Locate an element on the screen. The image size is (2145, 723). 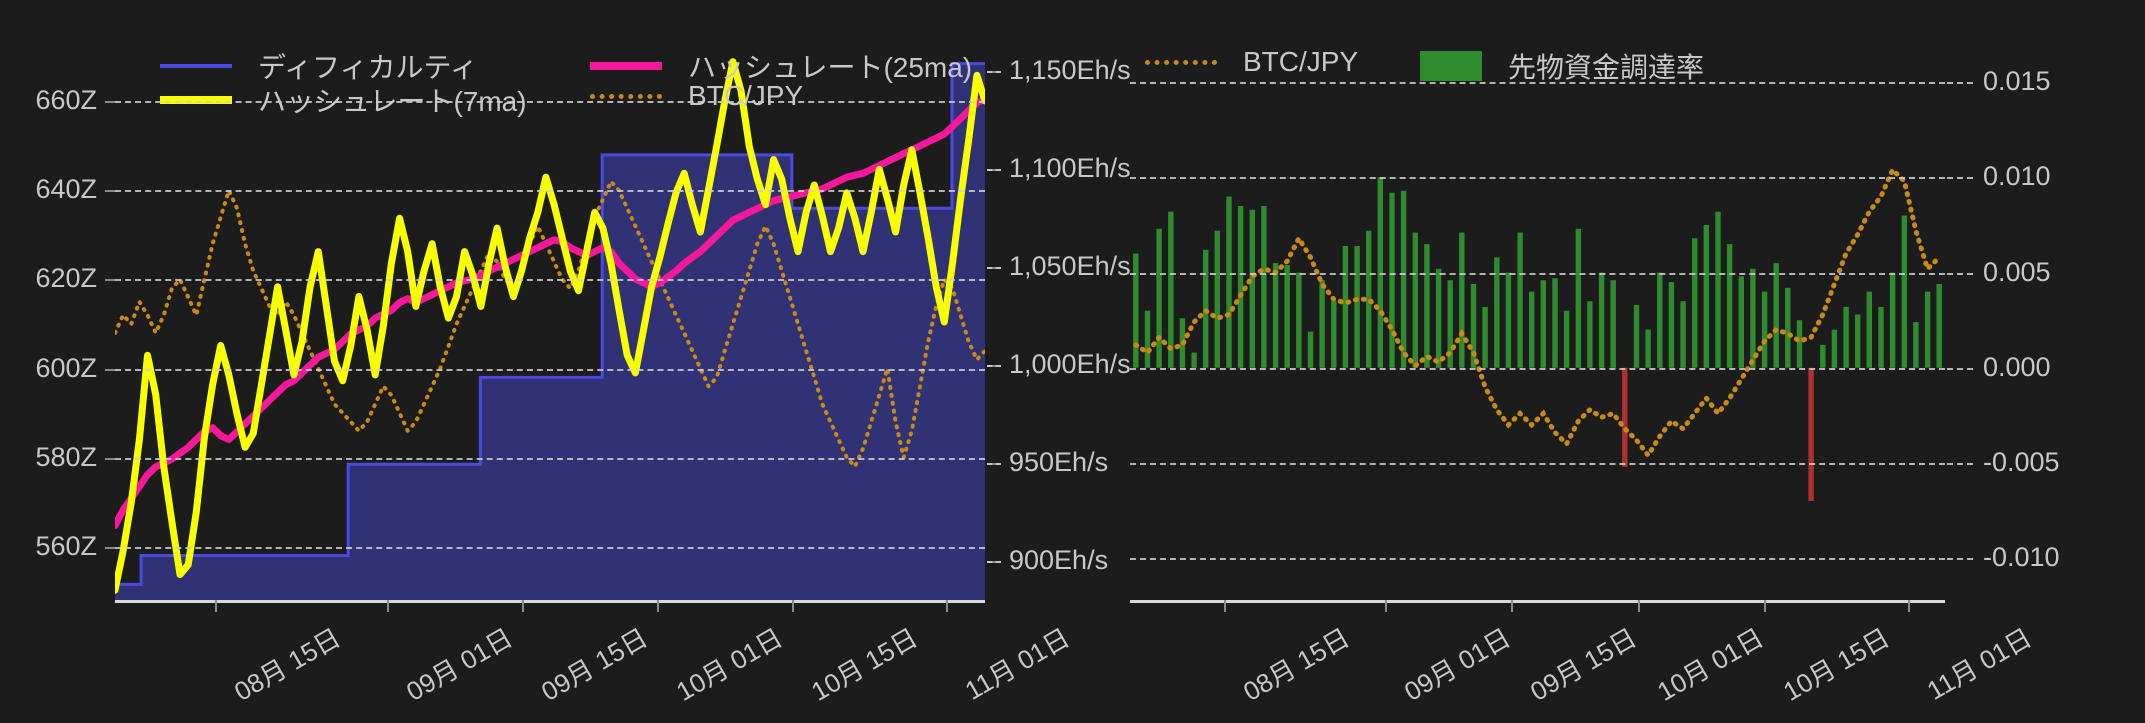
y-axis-tick-label: 0.010 is located at coordinates (2017, 176).